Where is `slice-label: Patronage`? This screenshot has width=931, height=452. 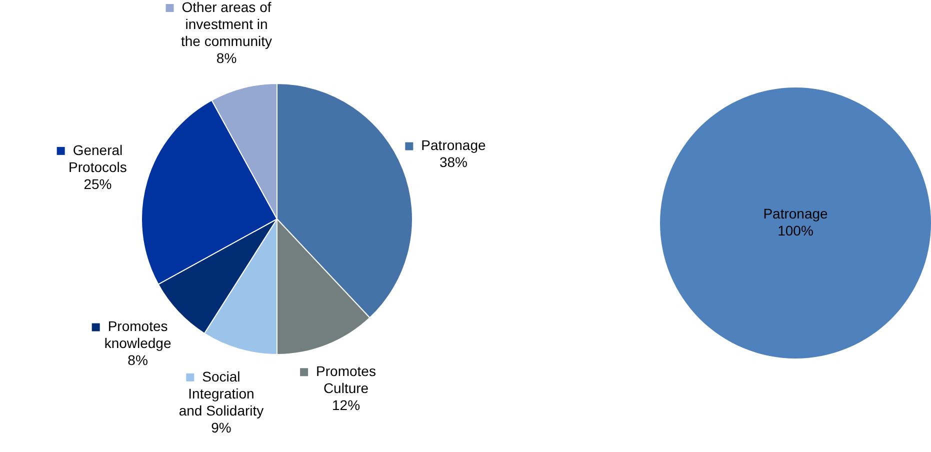
slice-label: Patronage is located at coordinates (795, 213).